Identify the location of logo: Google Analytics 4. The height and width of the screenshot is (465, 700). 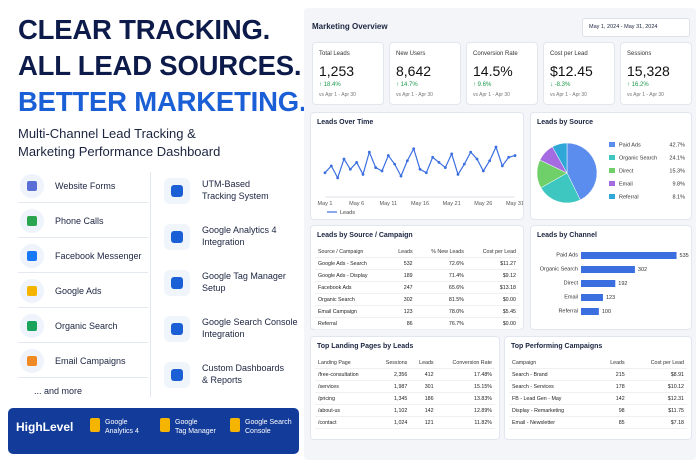
(114, 427).